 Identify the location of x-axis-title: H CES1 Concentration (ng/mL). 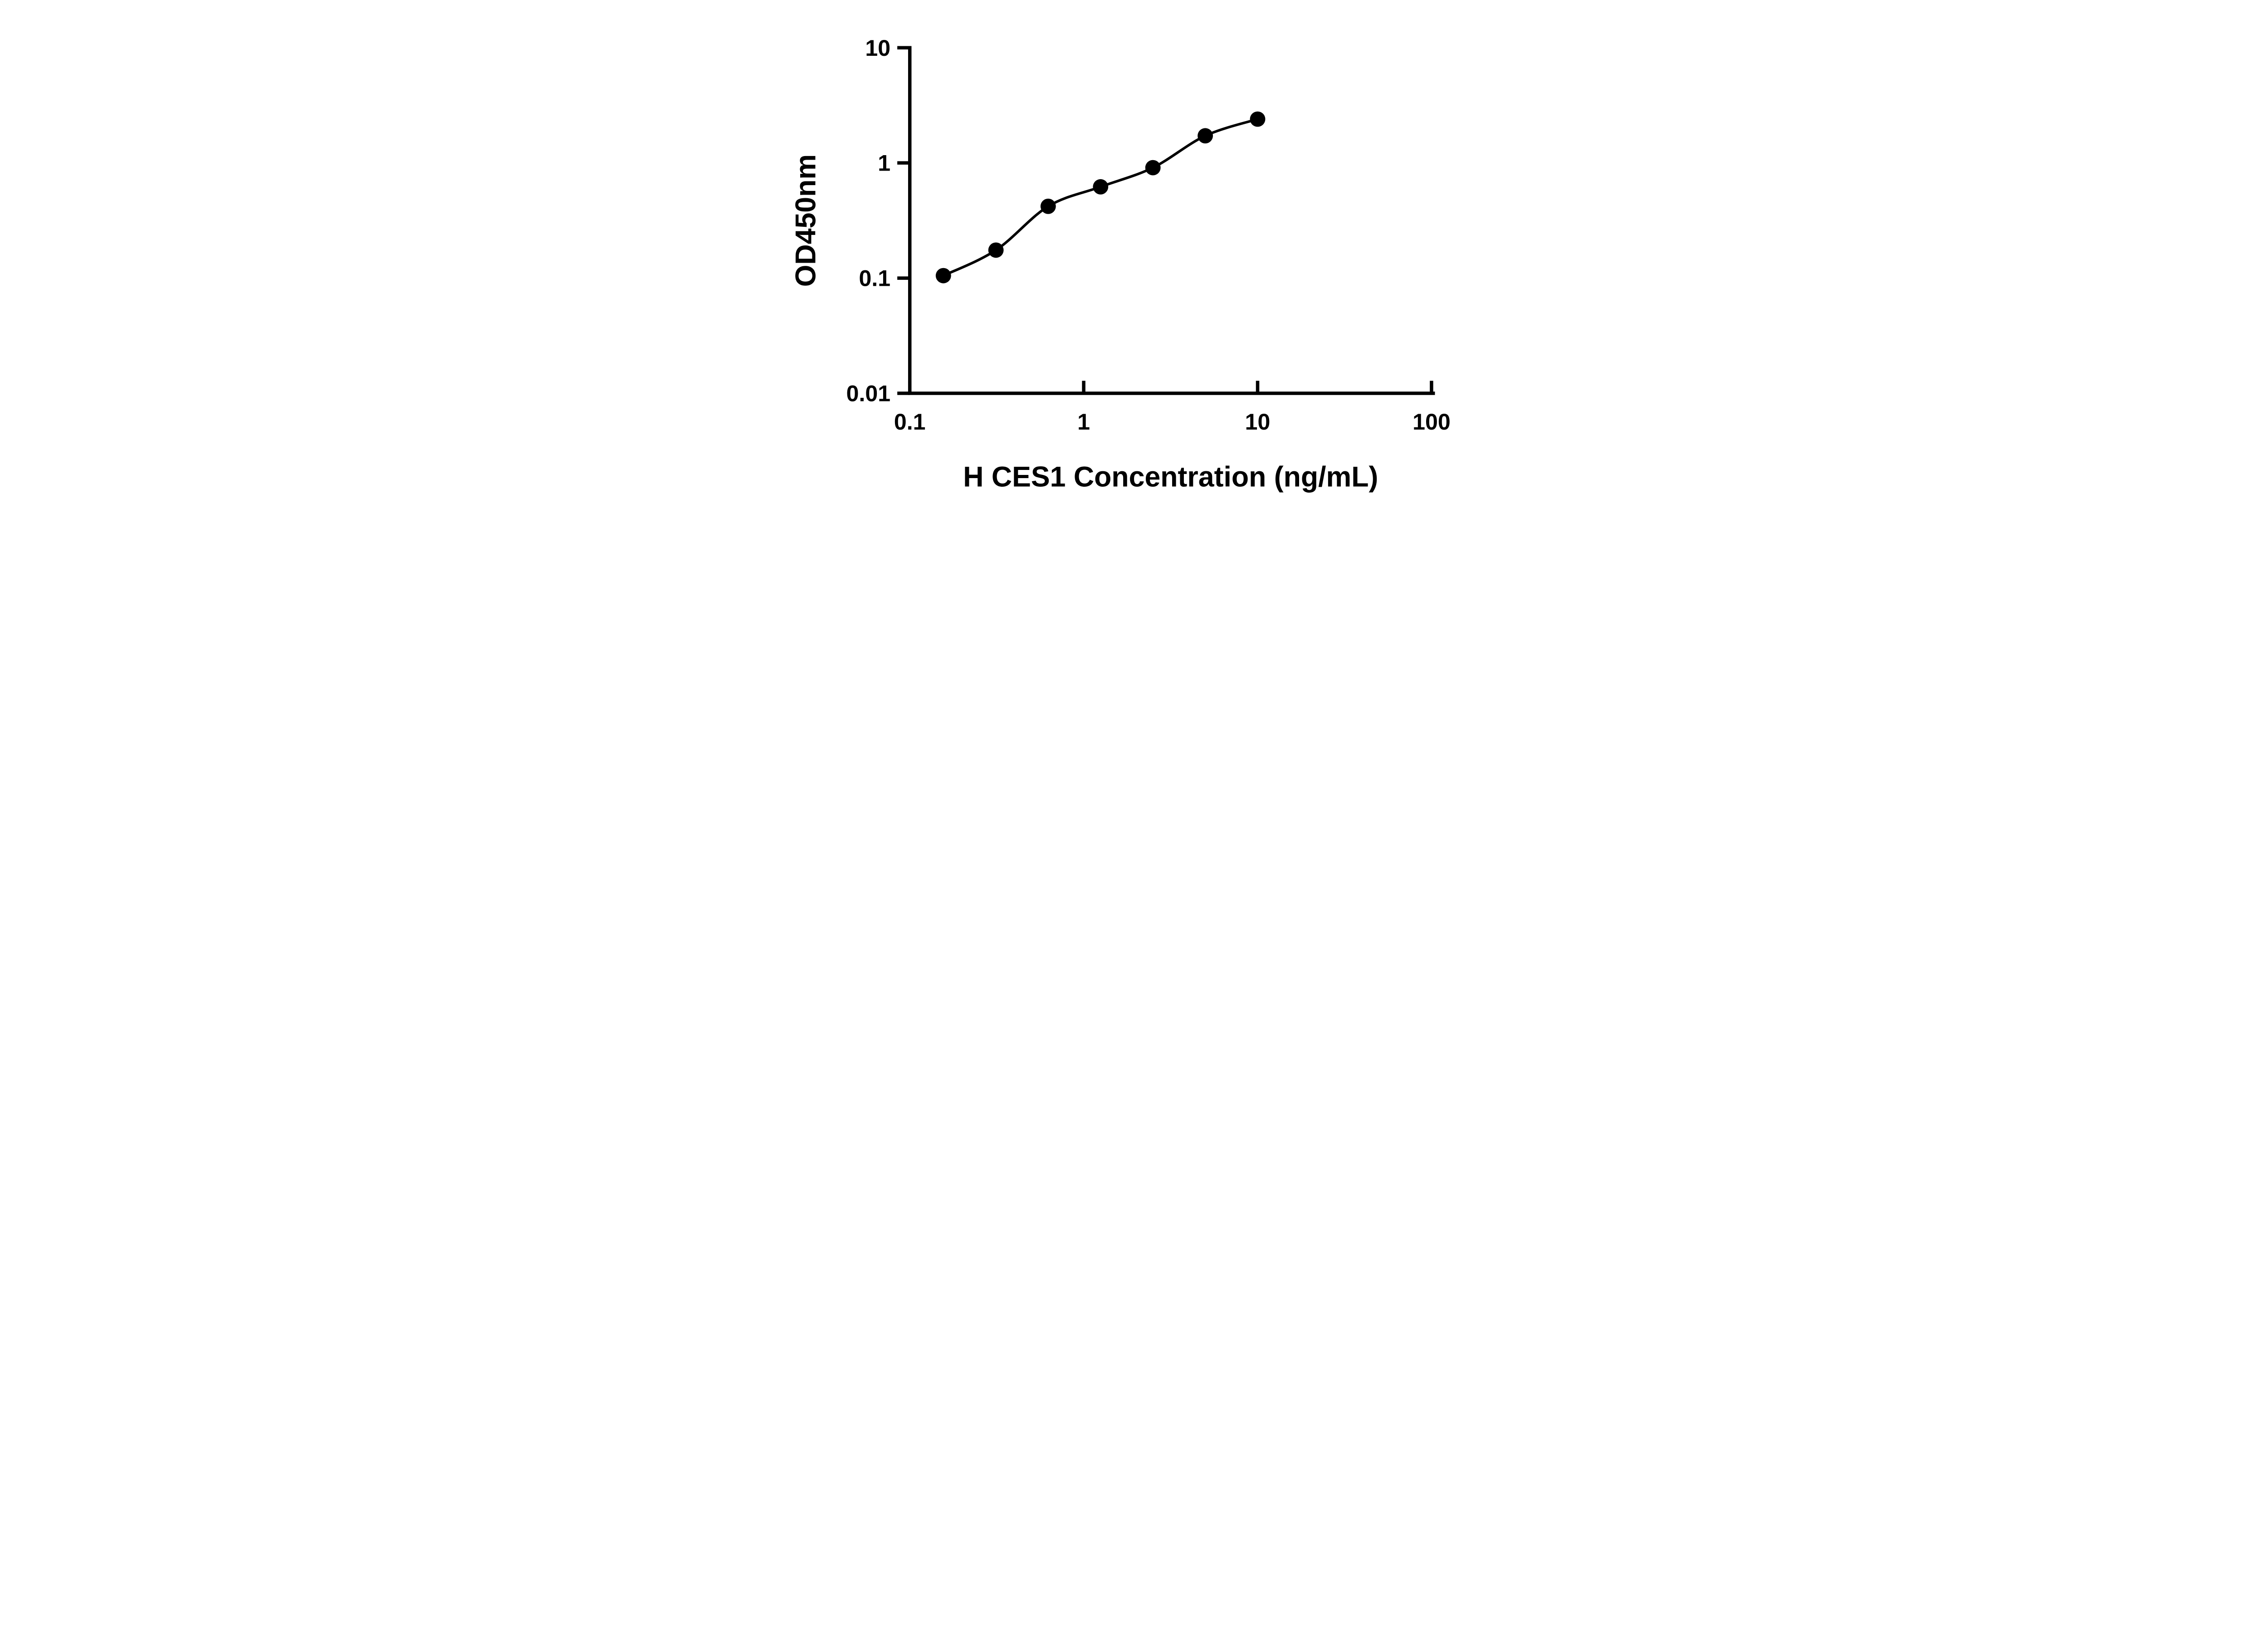
(1171, 477).